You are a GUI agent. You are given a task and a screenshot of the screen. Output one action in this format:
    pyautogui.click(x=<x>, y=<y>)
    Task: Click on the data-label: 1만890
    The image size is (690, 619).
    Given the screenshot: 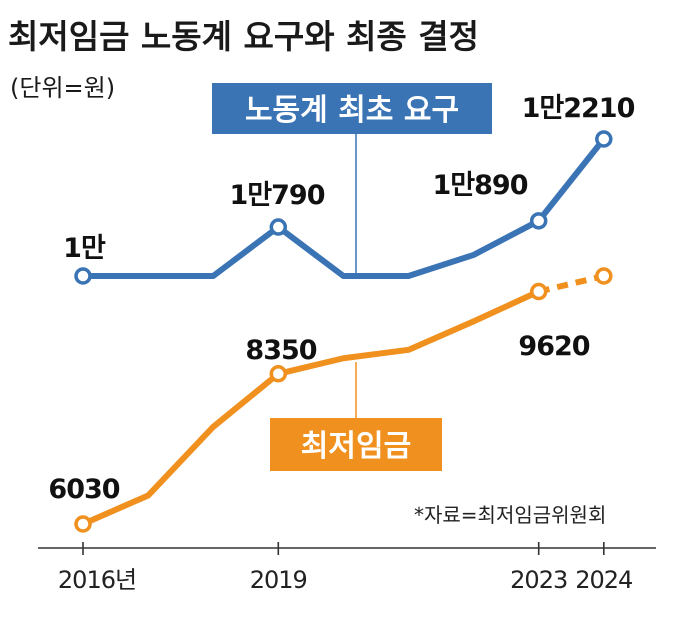 What is the action you would take?
    pyautogui.click(x=480, y=185)
    